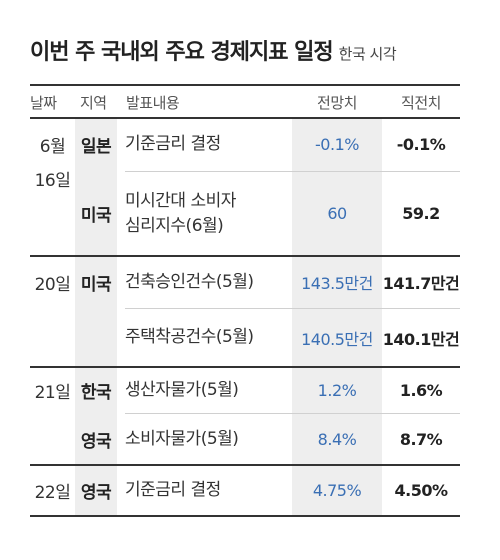 The width and height of the screenshot is (500, 560). Describe the element at coordinates (52, 492) in the screenshot. I see `row-date: 22일` at that location.